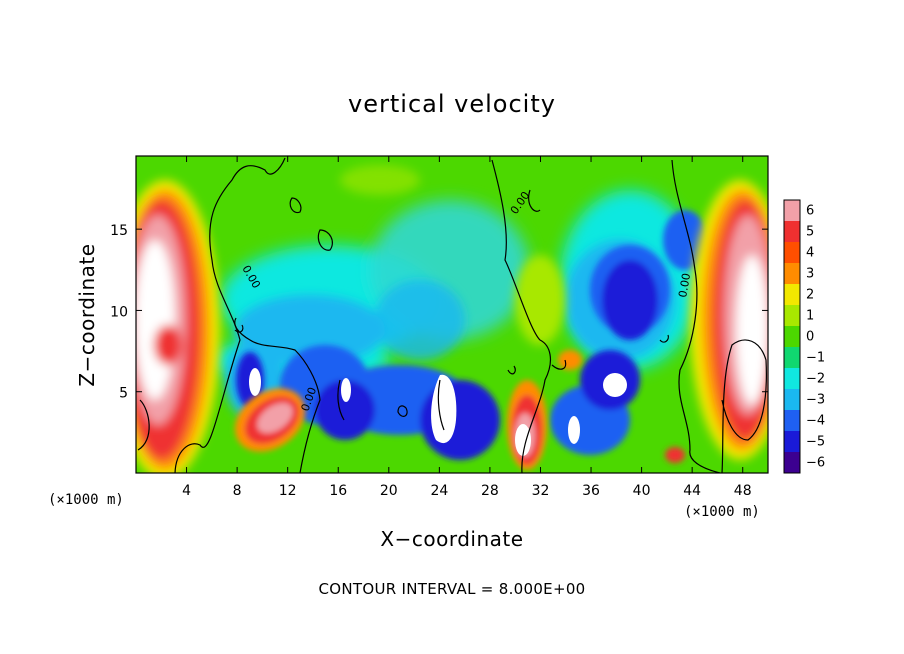 Image resolution: width=904 pixels, height=654 pixels. What do you see at coordinates (815, 463) in the screenshot?
I see `colorbar-label: −6` at bounding box center [815, 463].